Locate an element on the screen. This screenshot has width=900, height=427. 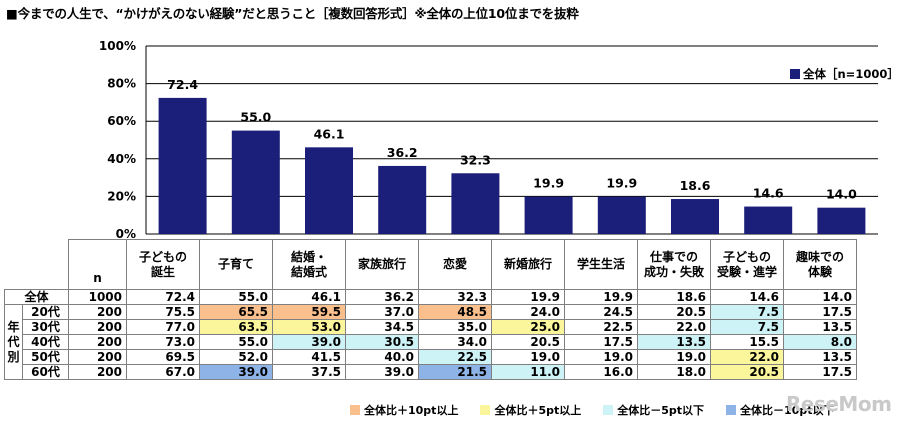
column-header-line: 新婚旅行 is located at coordinates (527, 264).